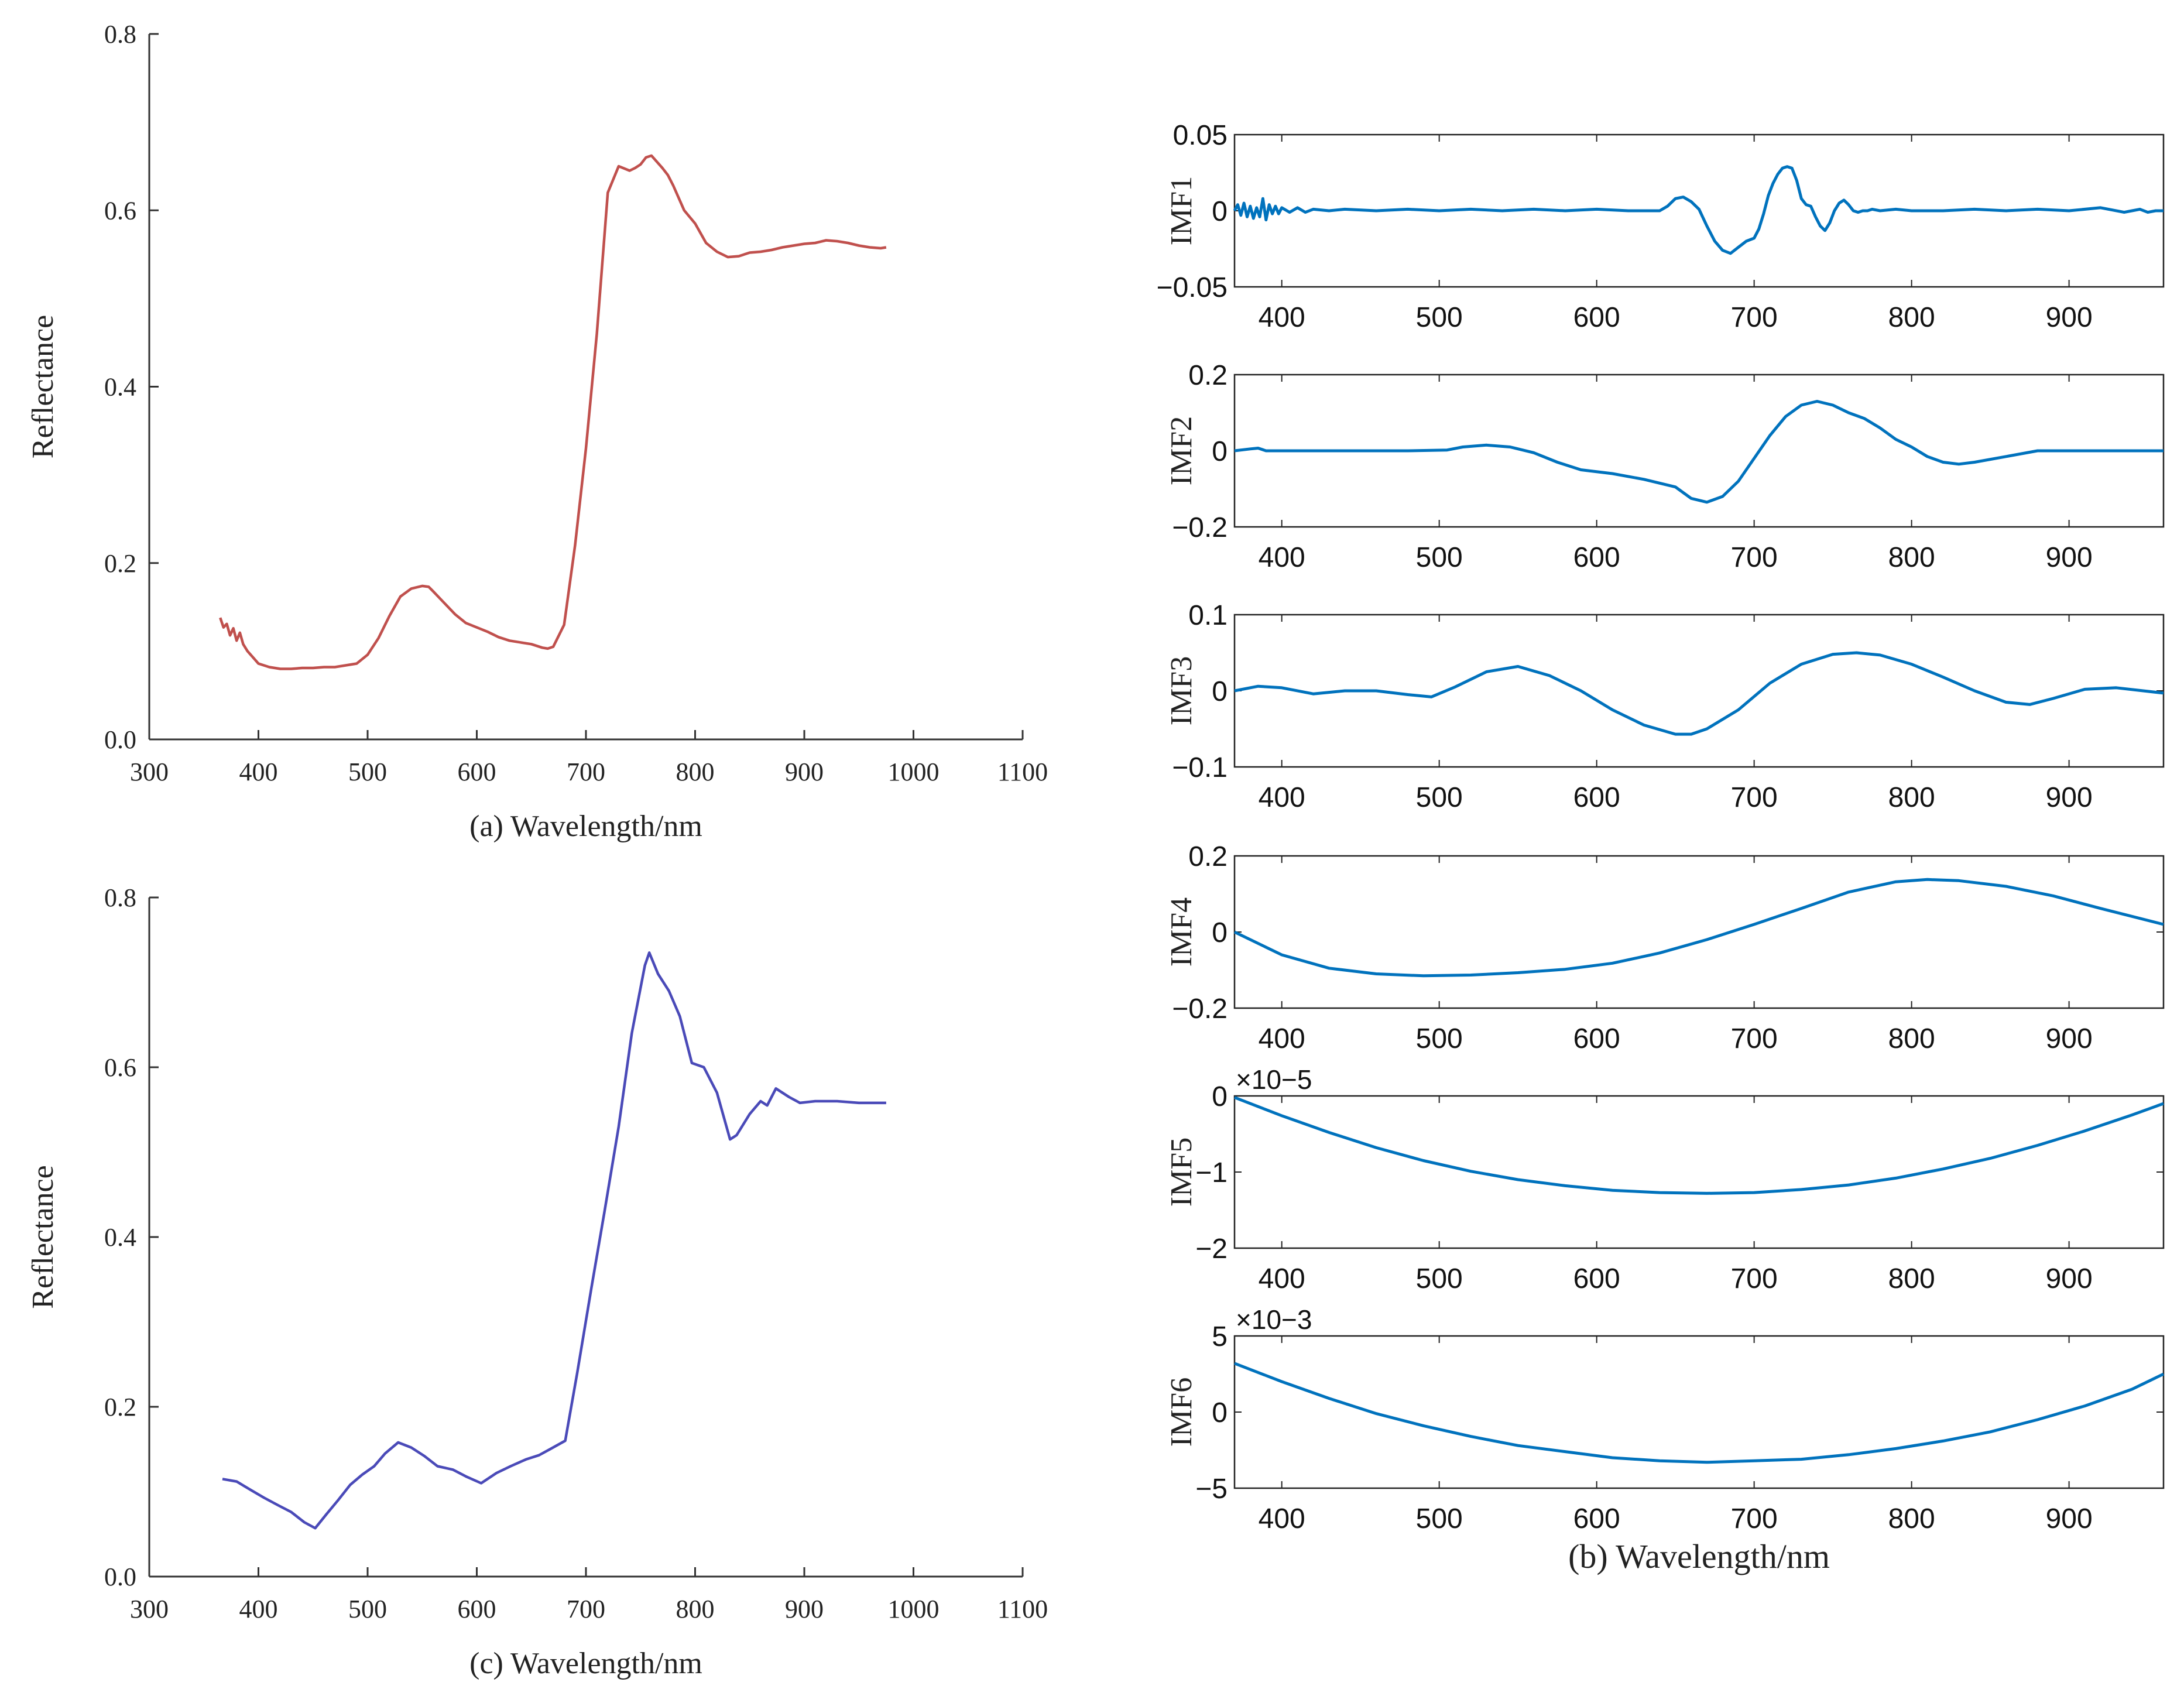  I want to click on y-tick-label: −0.2, so click(1200, 527).